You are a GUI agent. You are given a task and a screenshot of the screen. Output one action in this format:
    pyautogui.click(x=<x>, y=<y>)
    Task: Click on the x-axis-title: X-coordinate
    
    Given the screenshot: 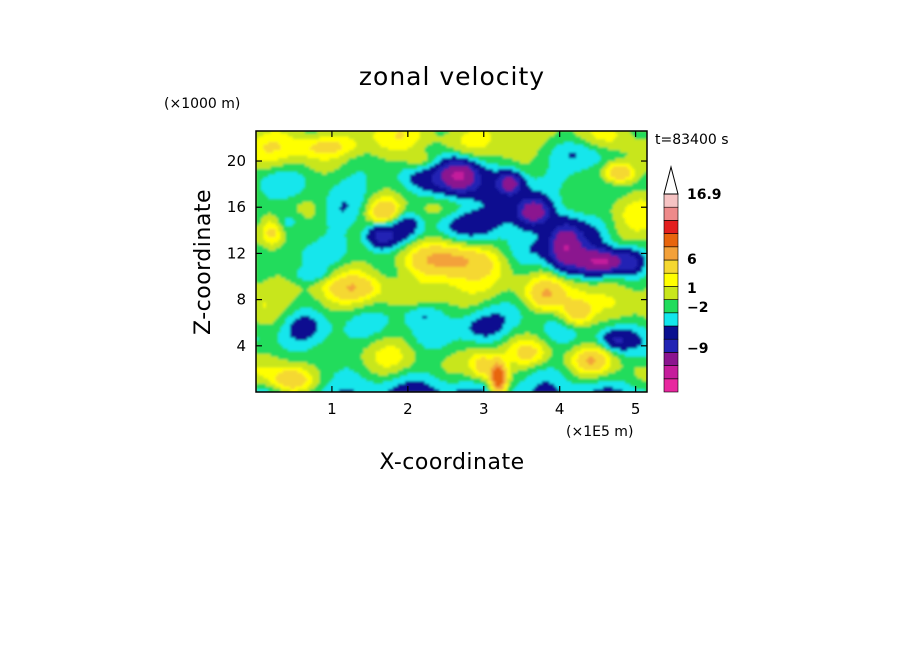 What is the action you would take?
    pyautogui.click(x=451, y=462)
    